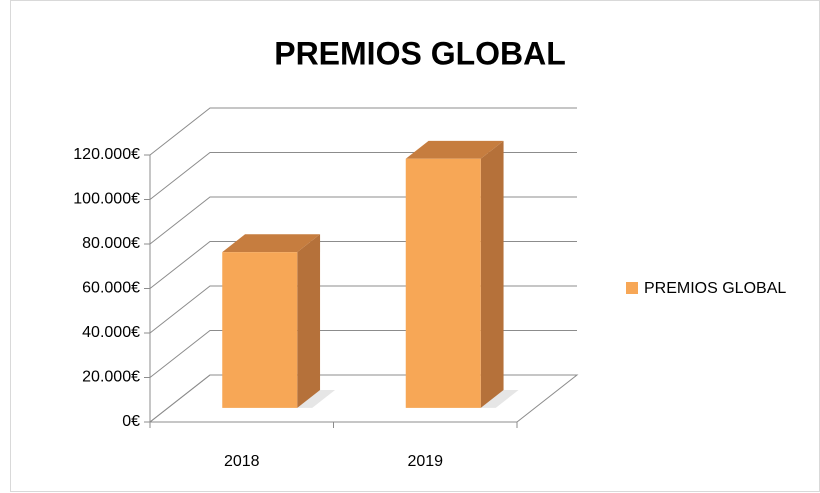  I want to click on x-tick-label: 2018, so click(242, 461).